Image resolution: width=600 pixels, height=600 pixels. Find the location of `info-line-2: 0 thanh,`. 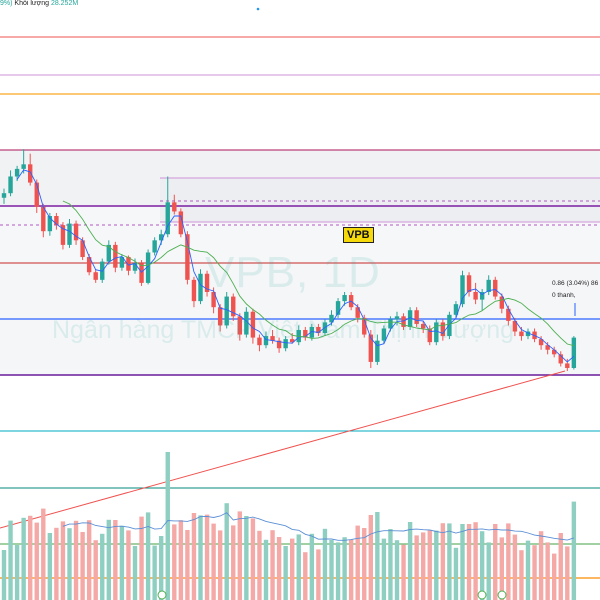

info-line-2: 0 thanh, is located at coordinates (564, 295).